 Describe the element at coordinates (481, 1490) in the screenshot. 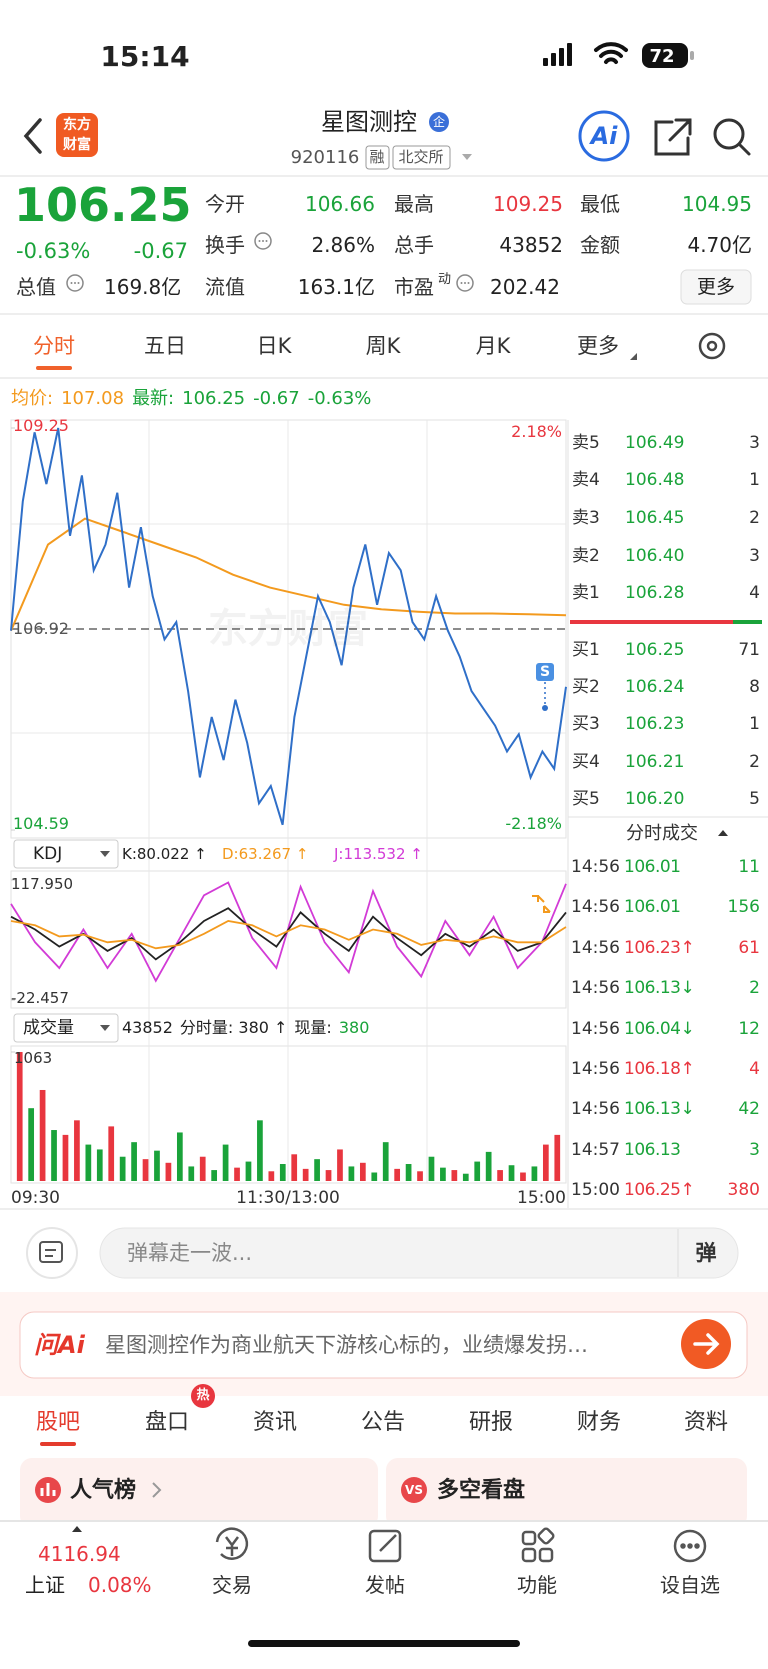

I see `card-title: 多空看盘` at that location.